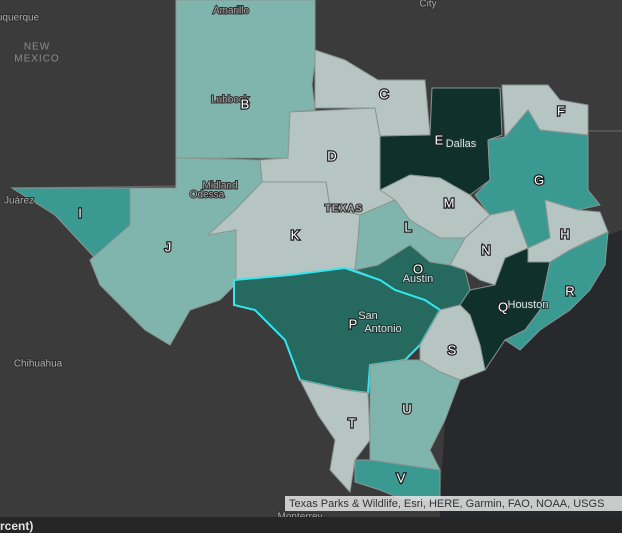 This screenshot has width=622, height=533. What do you see at coordinates (20, 18) in the screenshot?
I see `place-label: uquerque` at bounding box center [20, 18].